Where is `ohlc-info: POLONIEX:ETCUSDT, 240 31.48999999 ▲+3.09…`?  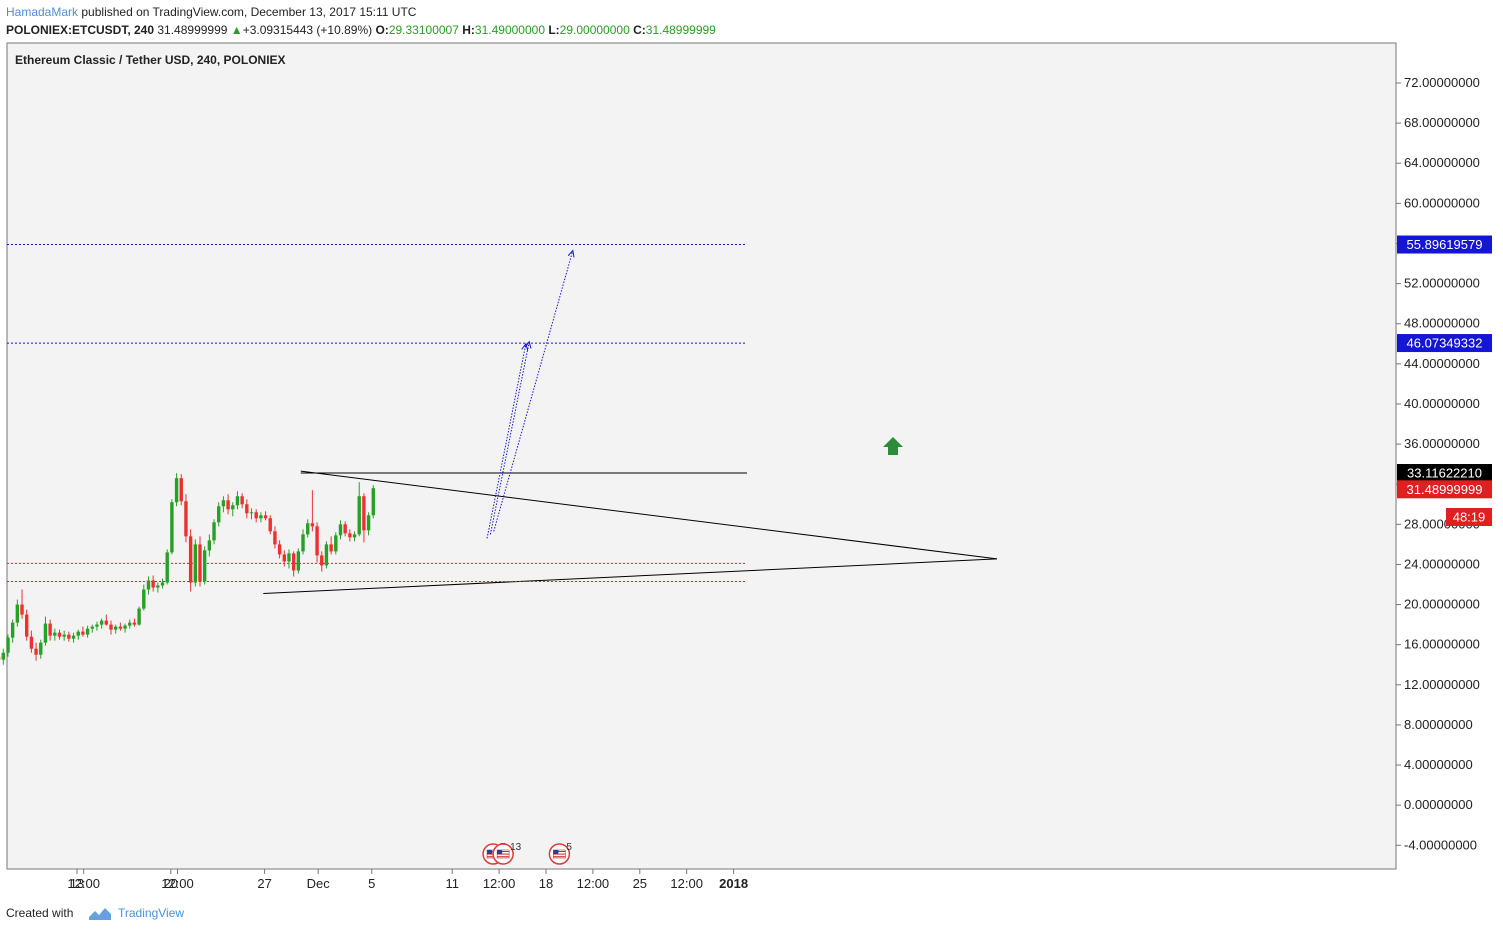 ohlc-info: POLONIEX:ETCUSDT, 240 31.48999999 ▲+3.09… is located at coordinates (361, 30).